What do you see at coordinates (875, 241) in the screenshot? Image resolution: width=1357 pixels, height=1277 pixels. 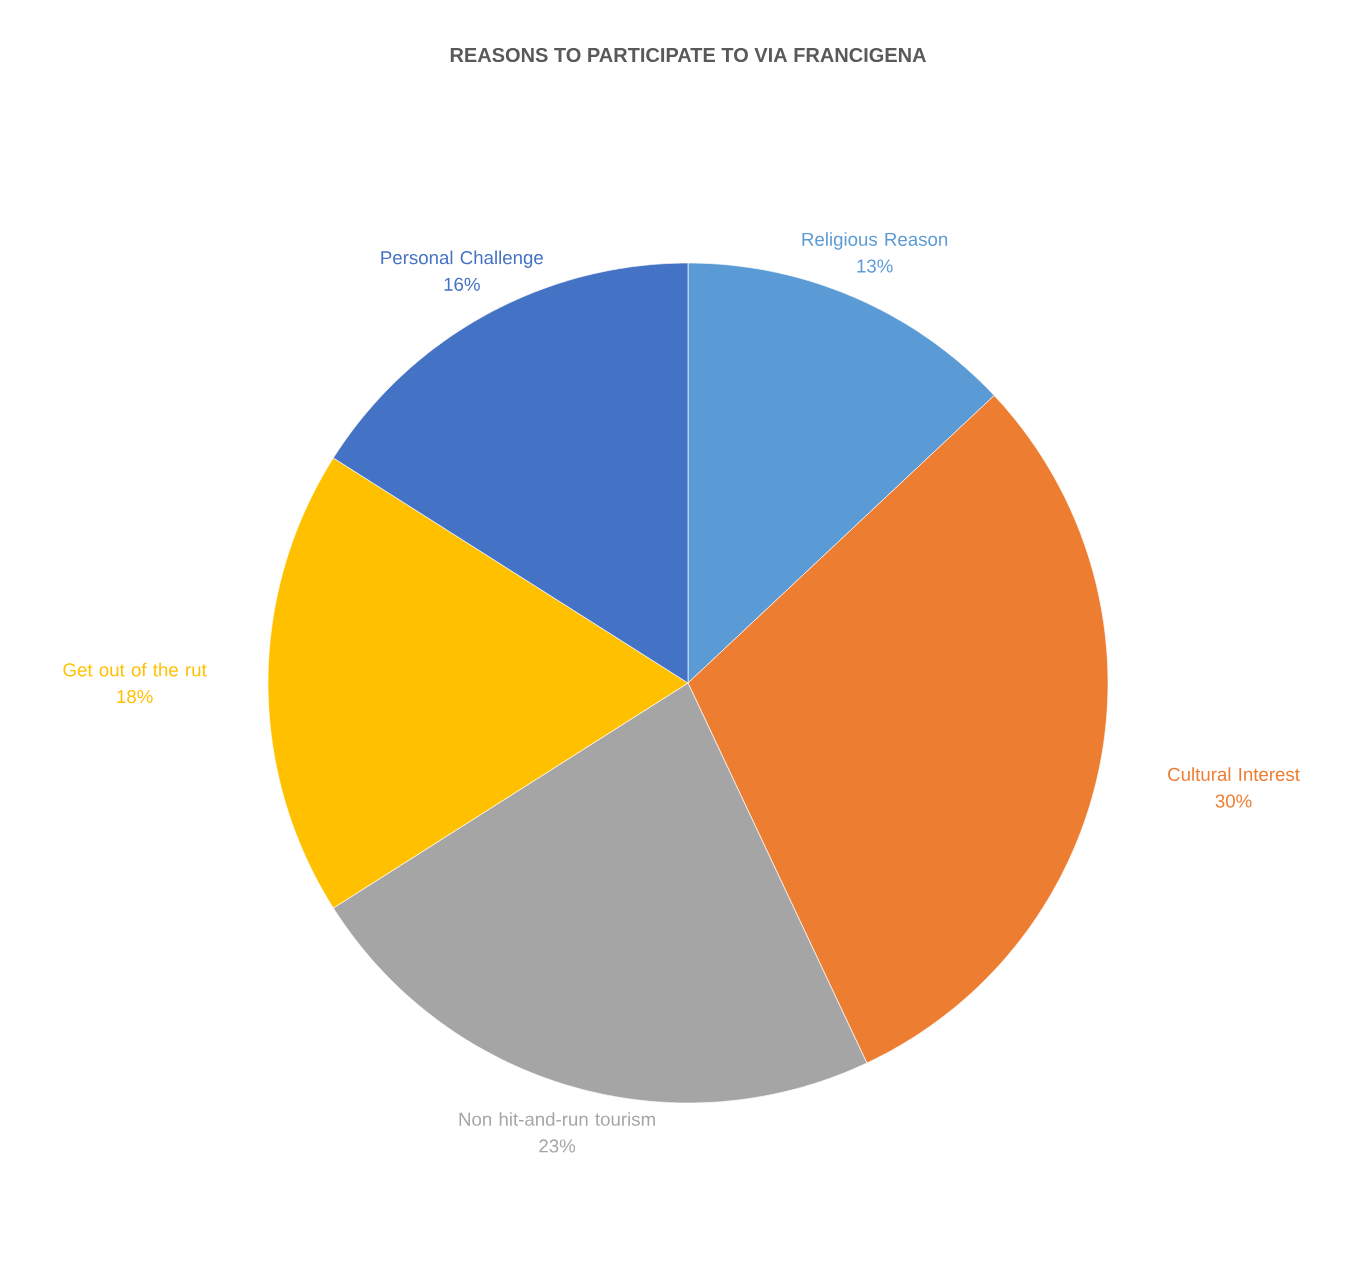 I see `slice-label: Religious Reason` at bounding box center [875, 241].